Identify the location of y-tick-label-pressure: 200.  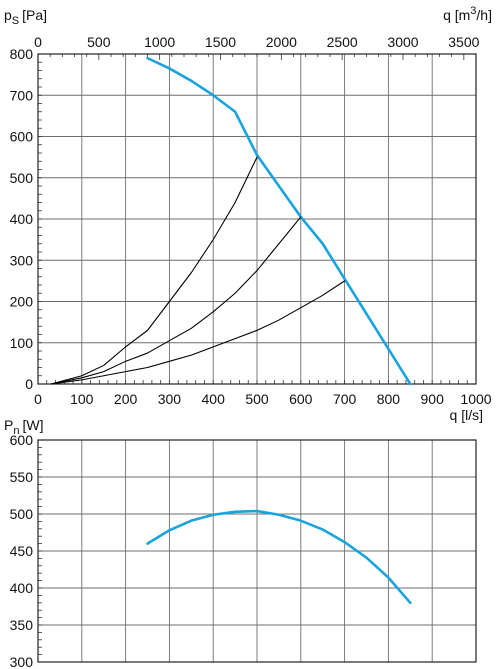
(22, 302).